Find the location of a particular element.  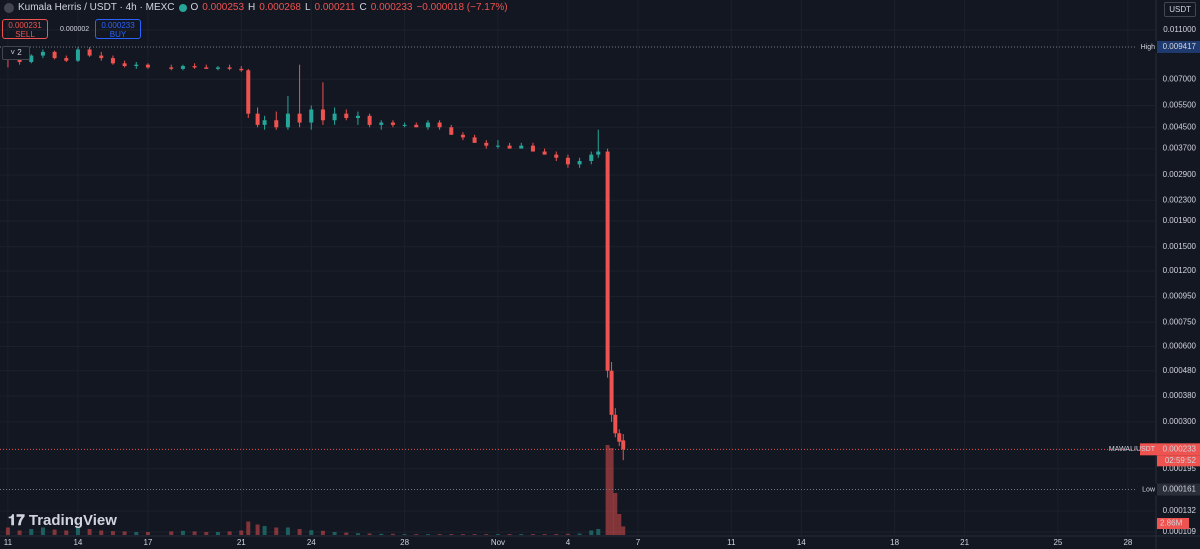

countdown: 02:59:52 is located at coordinates (1181, 460).